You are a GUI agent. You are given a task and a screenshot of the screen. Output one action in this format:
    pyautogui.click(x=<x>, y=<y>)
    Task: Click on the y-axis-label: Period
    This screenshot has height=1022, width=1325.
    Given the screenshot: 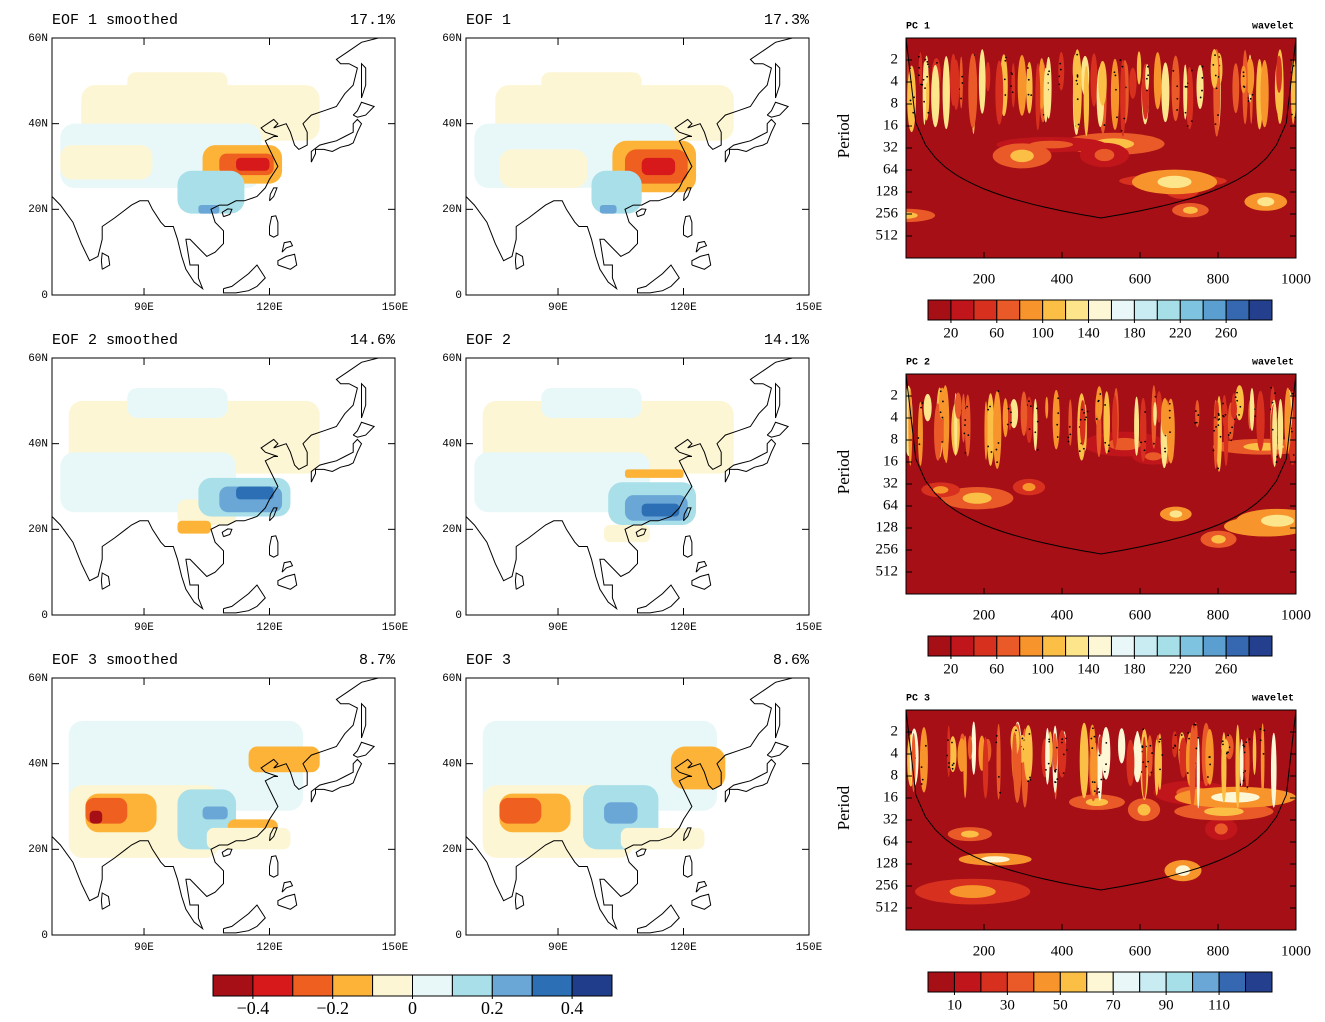 What is the action you would take?
    pyautogui.click(x=843, y=471)
    